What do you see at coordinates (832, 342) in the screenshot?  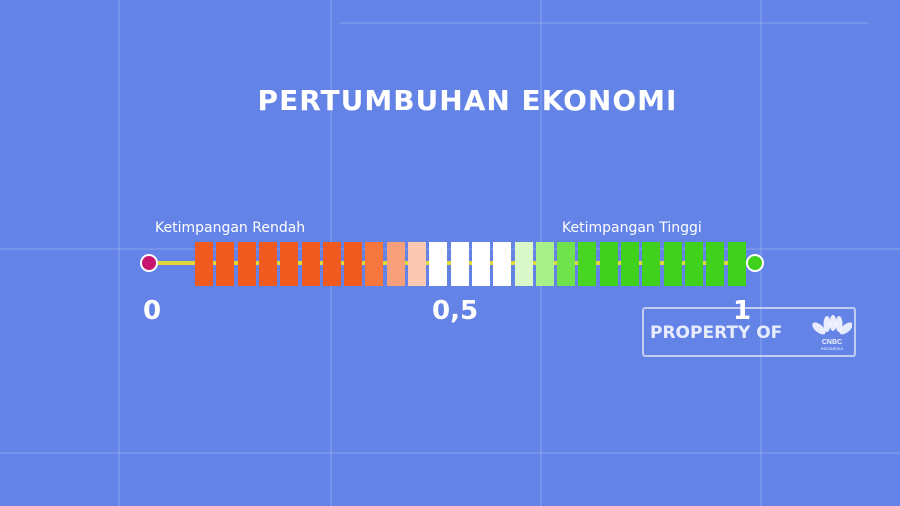 I see `svg-text: CNBC` at bounding box center [832, 342].